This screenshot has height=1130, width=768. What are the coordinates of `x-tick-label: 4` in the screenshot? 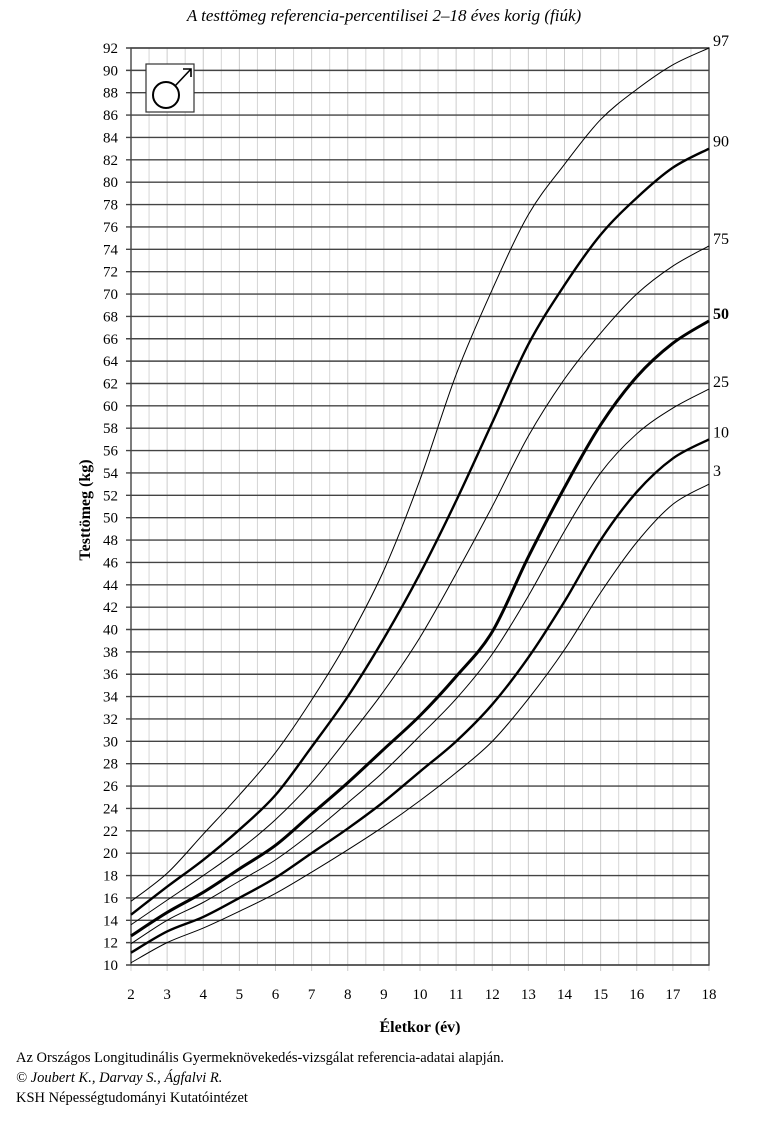 It's located at (204, 995).